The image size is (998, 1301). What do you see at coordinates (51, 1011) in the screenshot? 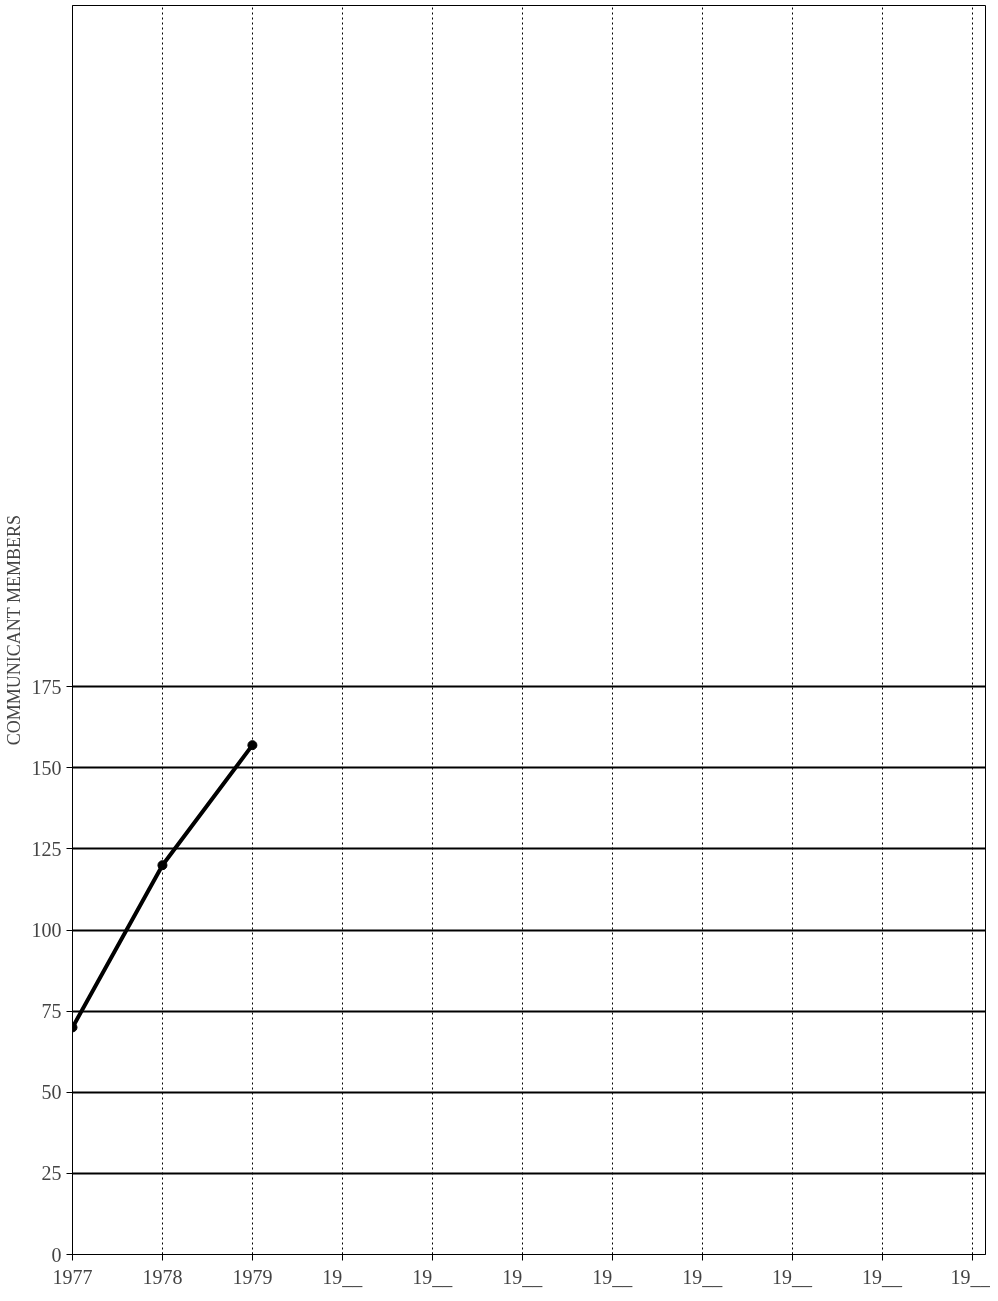
I see `y-tick-label: 75` at bounding box center [51, 1011].